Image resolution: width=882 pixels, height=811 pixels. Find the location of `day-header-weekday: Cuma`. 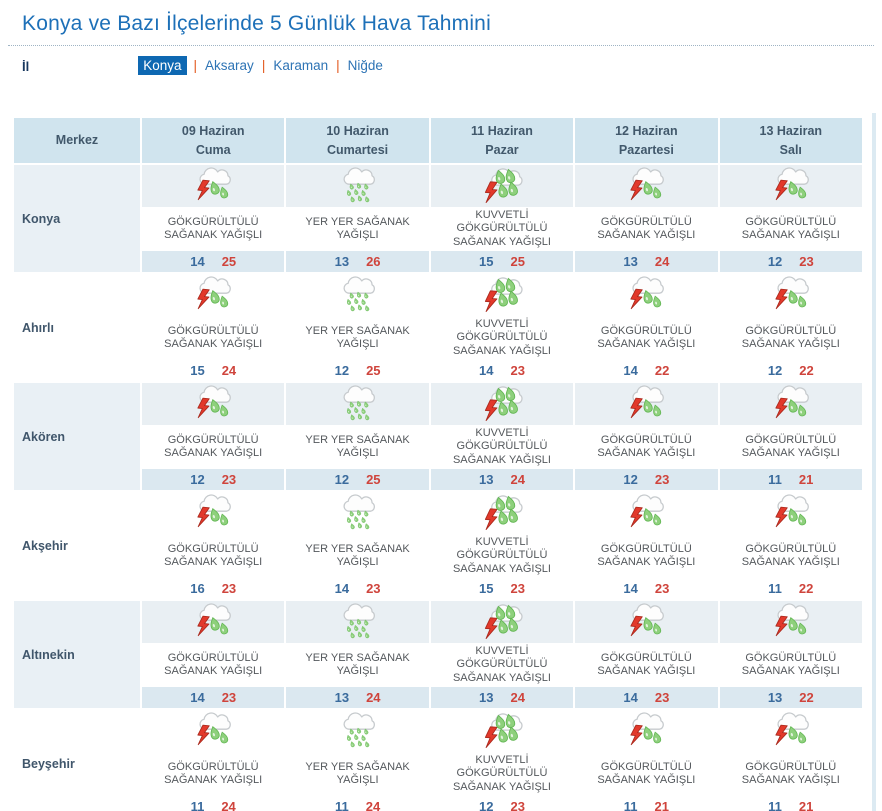

day-header-weekday: Cuma is located at coordinates (213, 149).